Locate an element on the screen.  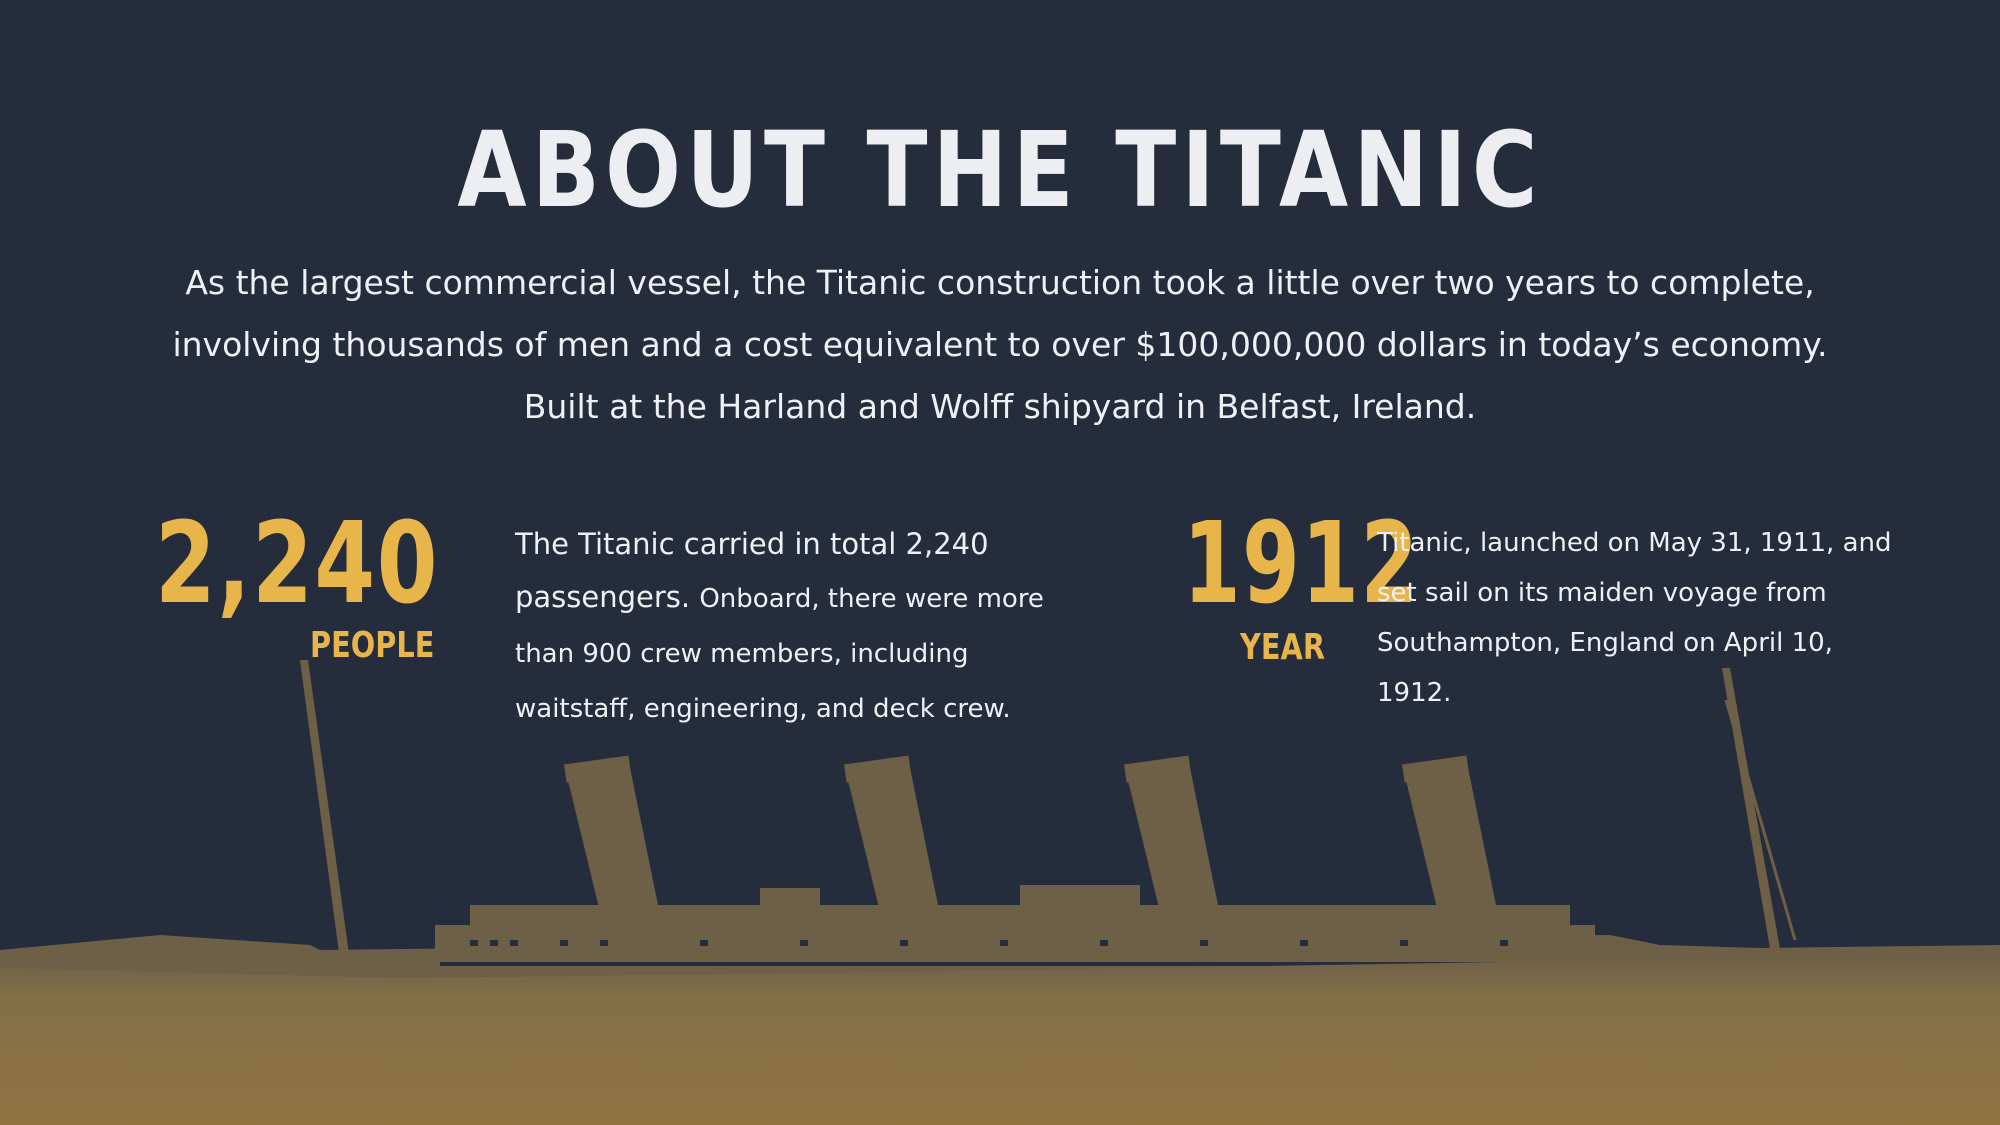
year-number: 1912 is located at coordinates (1301, 564).